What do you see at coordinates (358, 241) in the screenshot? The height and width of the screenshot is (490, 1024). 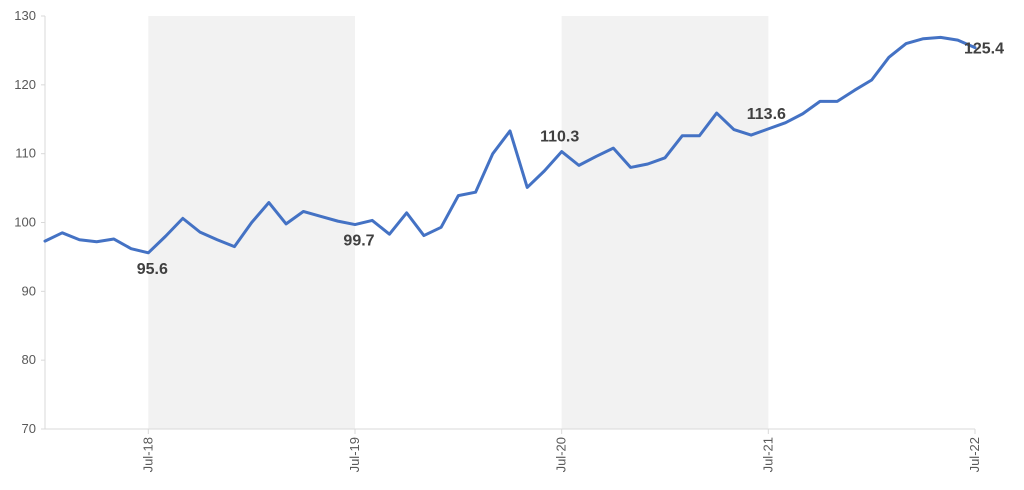 I see `data-label: 99.7` at bounding box center [358, 241].